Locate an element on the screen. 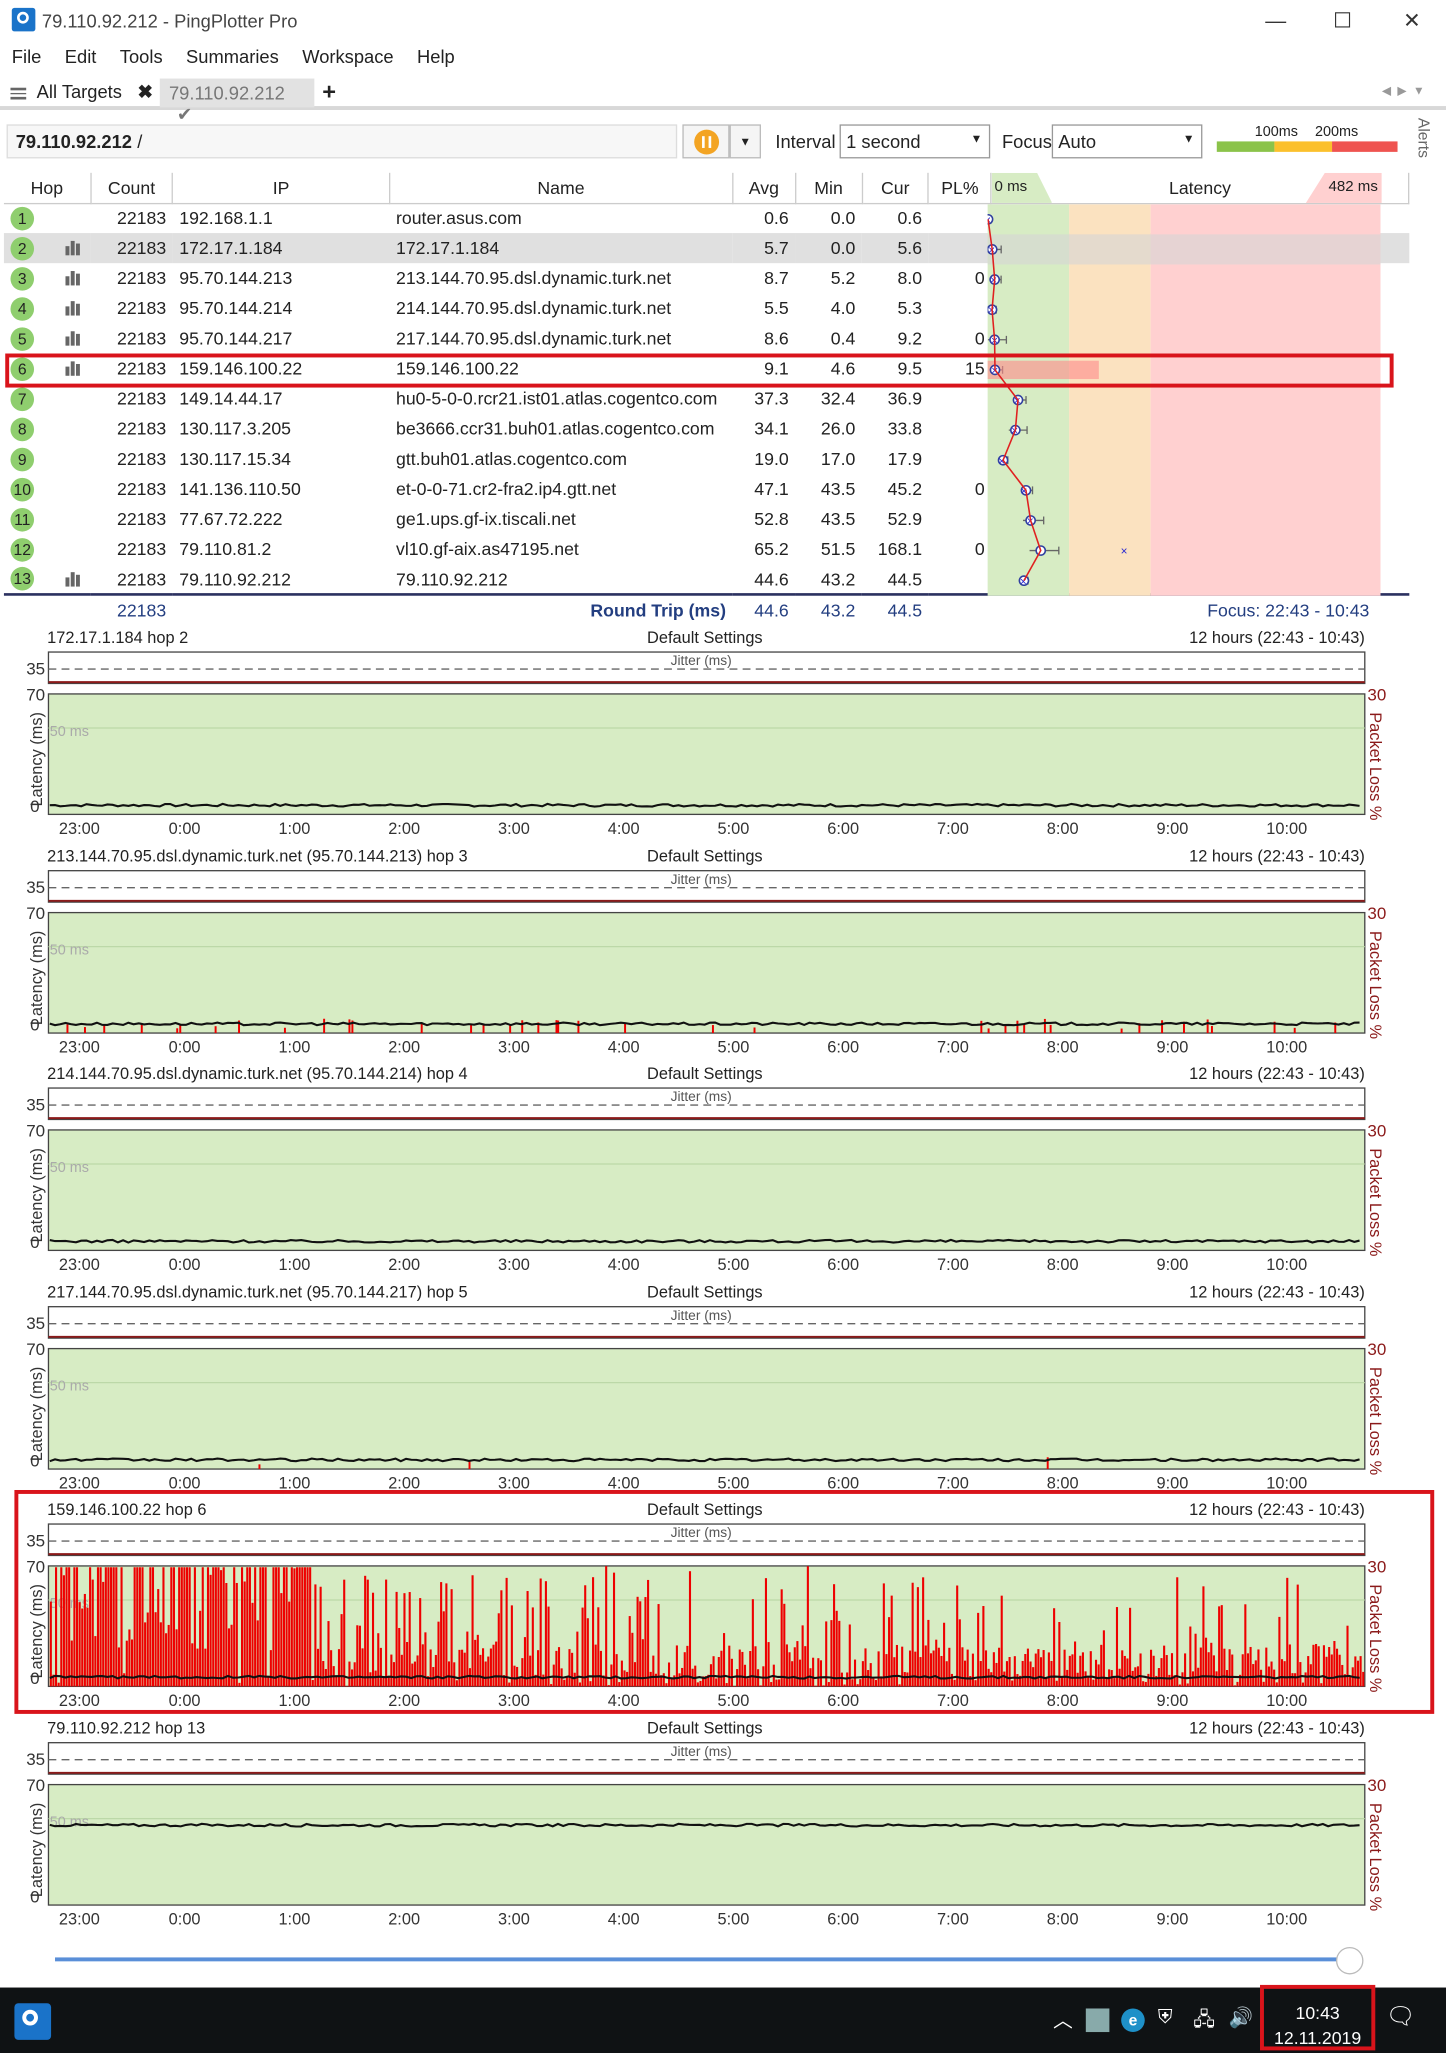 The width and height of the screenshot is (1446, 2053). menu-file: File is located at coordinates (26, 56).